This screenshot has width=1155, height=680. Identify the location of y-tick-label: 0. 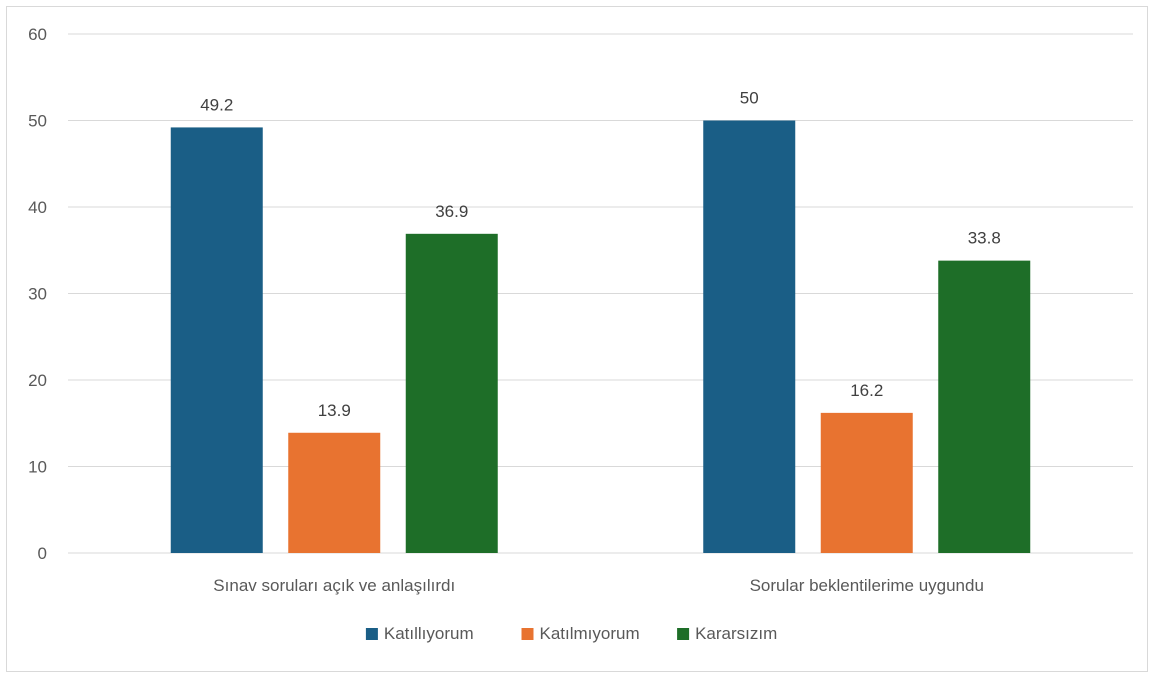
(42, 553).